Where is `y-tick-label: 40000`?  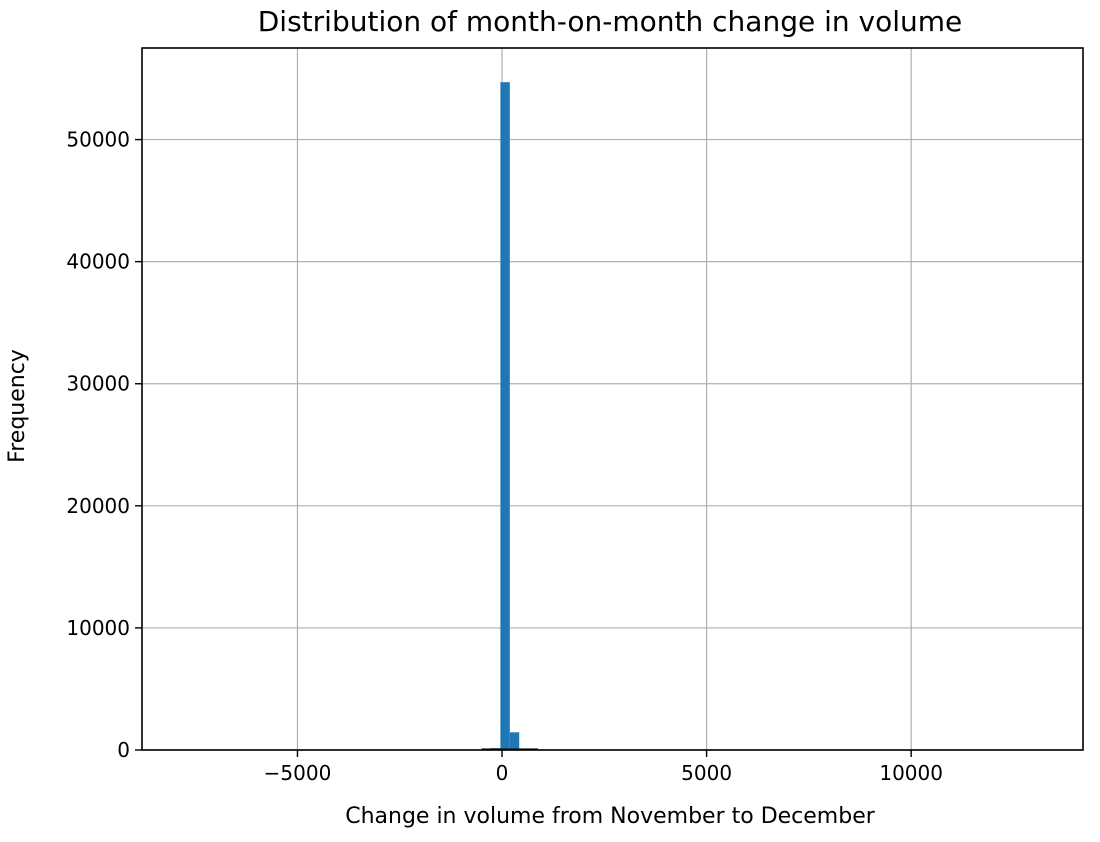
y-tick-label: 40000 is located at coordinates (98, 262).